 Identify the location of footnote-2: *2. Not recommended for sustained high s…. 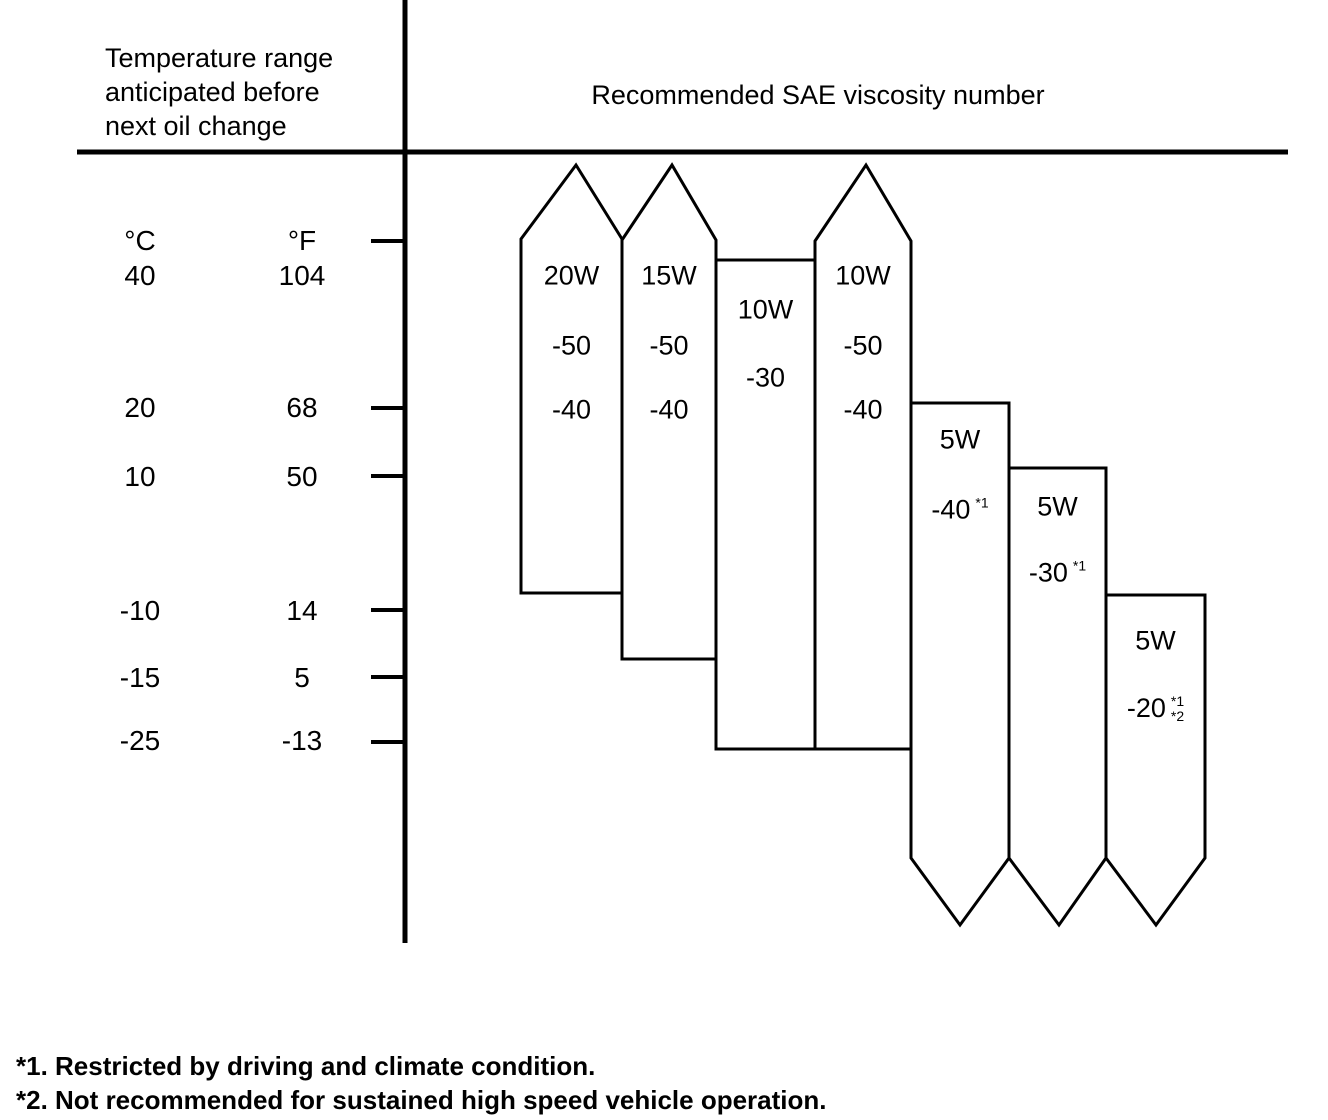
(421, 1100).